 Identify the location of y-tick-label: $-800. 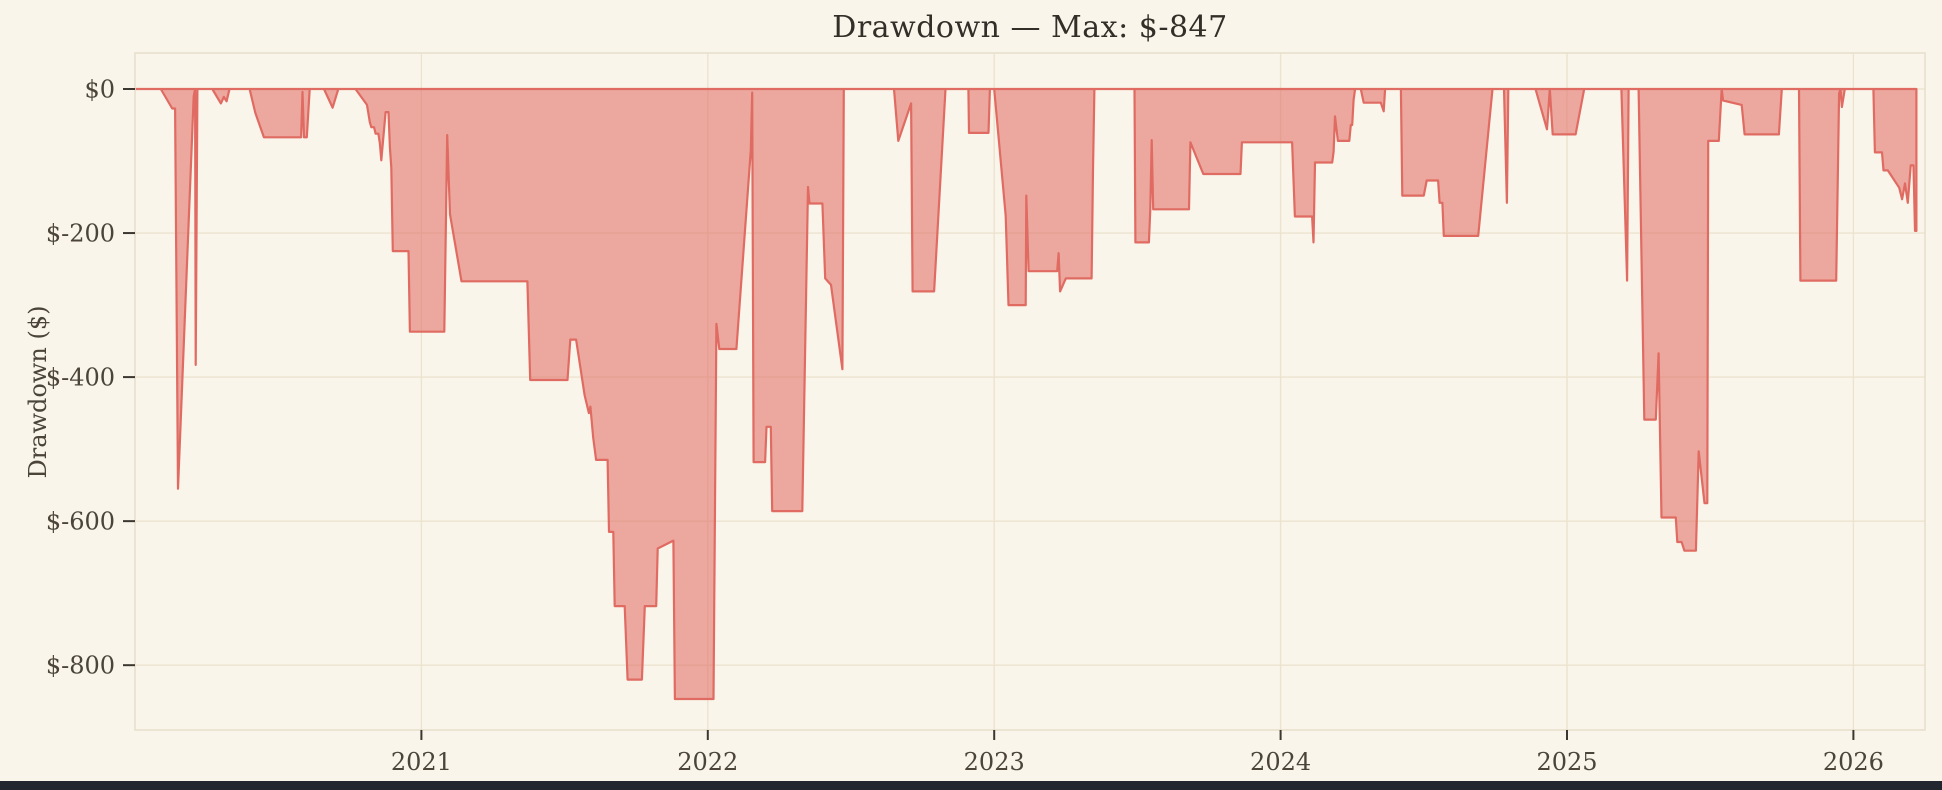
(80, 666).